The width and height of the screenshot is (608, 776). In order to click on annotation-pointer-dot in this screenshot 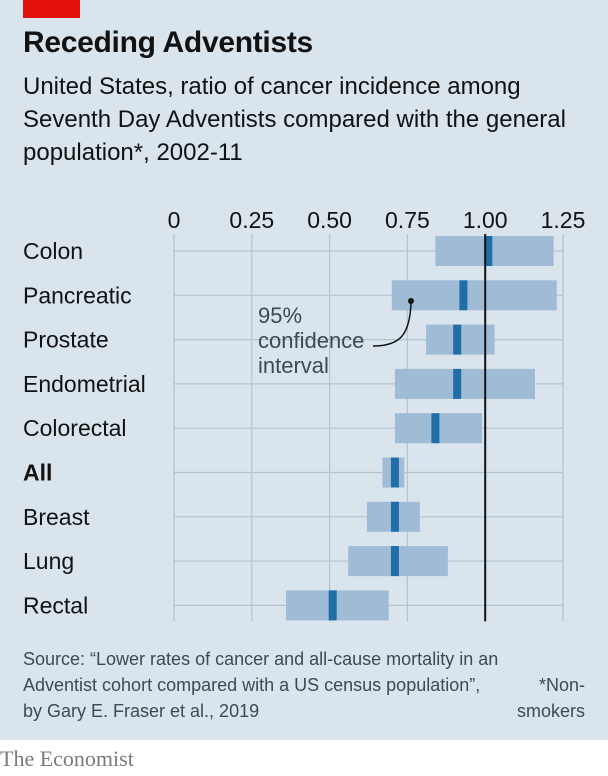, I will do `click(411, 301)`.